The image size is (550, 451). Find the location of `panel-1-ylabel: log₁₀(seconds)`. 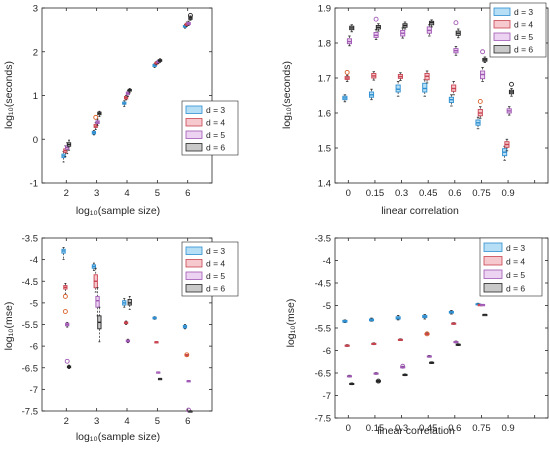

panel-1-ylabel: log₁₀(seconds) is located at coordinates (9, 95).